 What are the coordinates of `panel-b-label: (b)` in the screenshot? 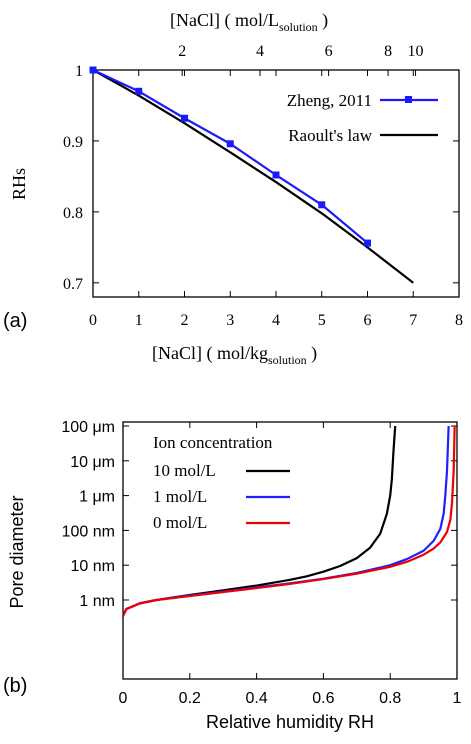 It's located at (15, 686).